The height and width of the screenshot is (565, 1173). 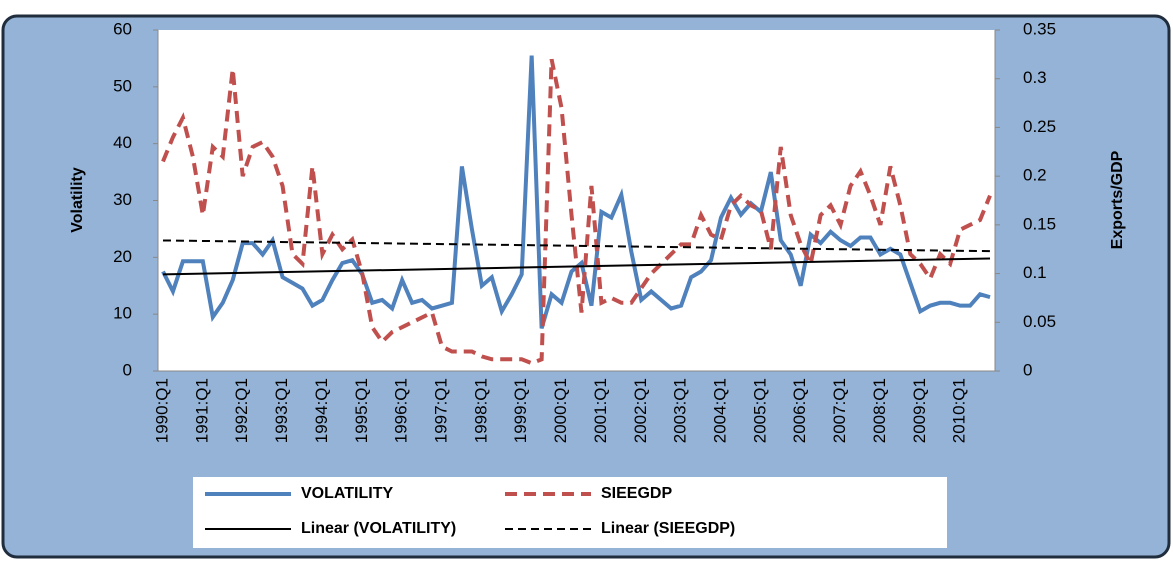 What do you see at coordinates (1039, 223) in the screenshot?
I see `y2-tick-label: 0.15` at bounding box center [1039, 223].